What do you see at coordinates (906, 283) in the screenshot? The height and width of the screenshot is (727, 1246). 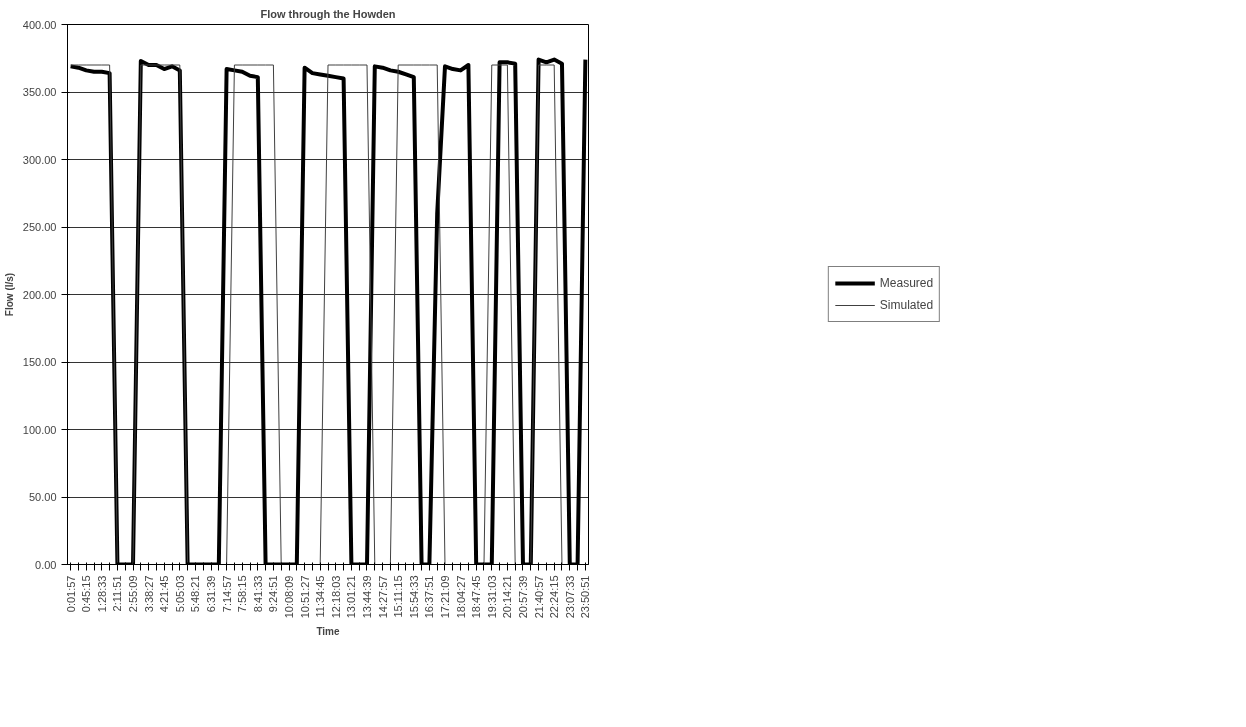 I see `legend-label: Measured` at bounding box center [906, 283].